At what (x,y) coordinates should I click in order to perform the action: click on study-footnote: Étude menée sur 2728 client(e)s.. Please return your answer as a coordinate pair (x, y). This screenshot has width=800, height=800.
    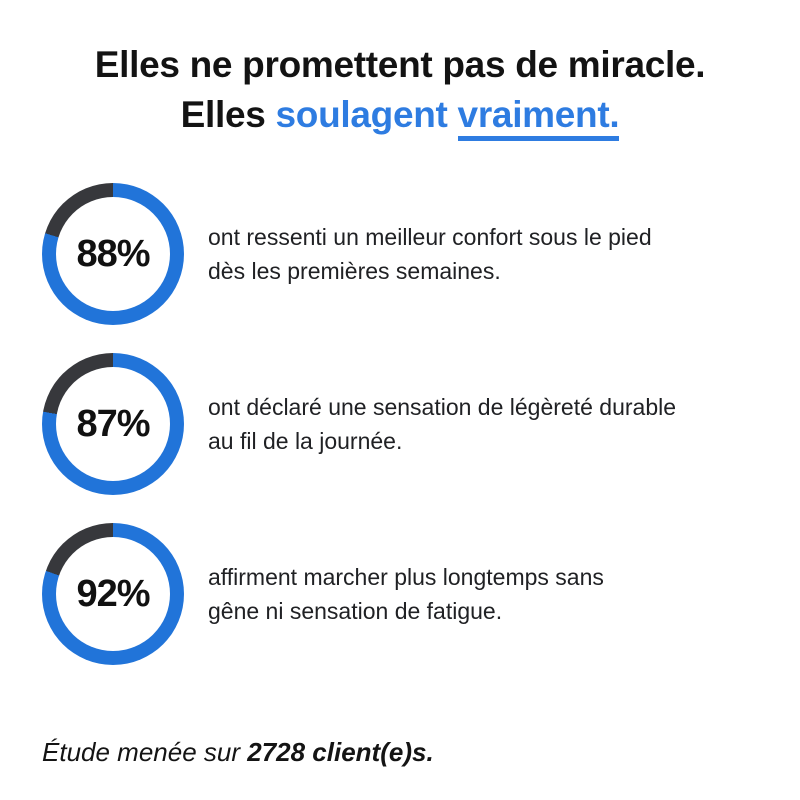
    Looking at the image, I should click on (238, 752).